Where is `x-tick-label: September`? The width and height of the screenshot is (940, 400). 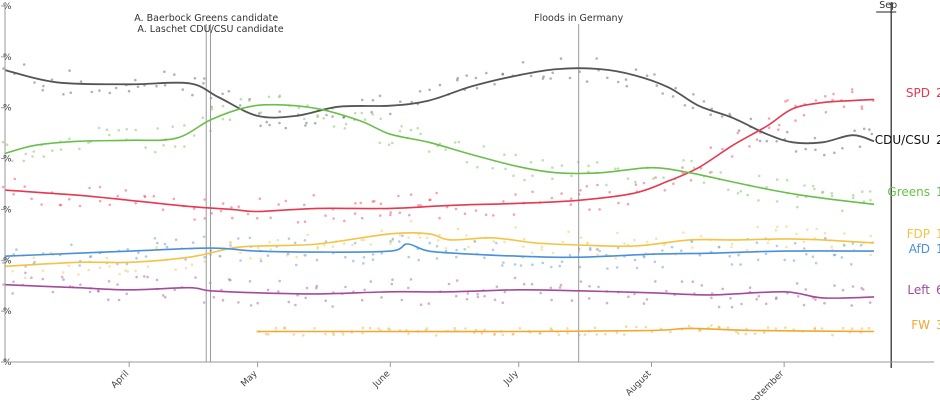 x-tick-label: September is located at coordinates (765, 384).